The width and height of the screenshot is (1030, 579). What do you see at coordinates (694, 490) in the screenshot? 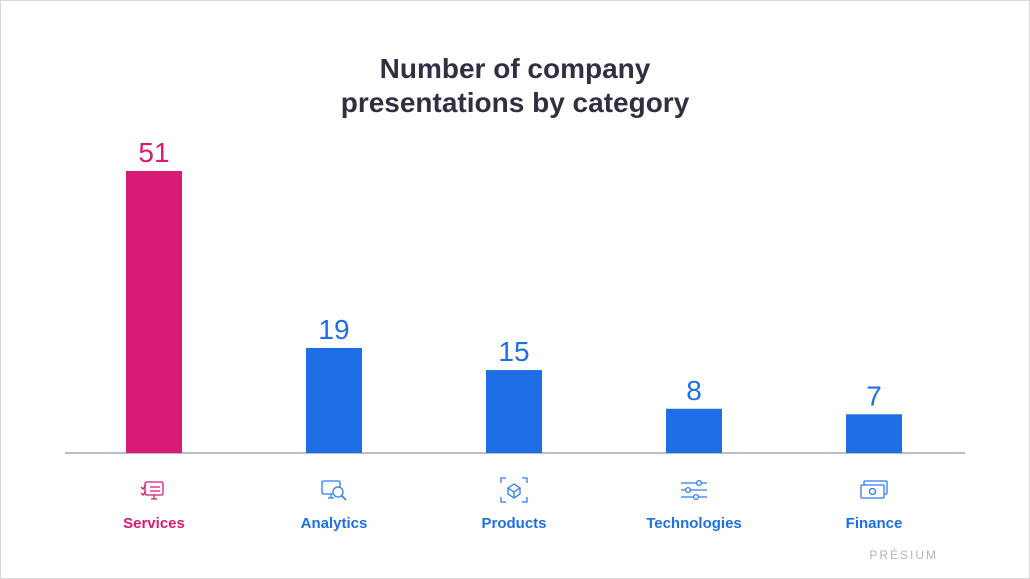
I see `sliders-icon` at bounding box center [694, 490].